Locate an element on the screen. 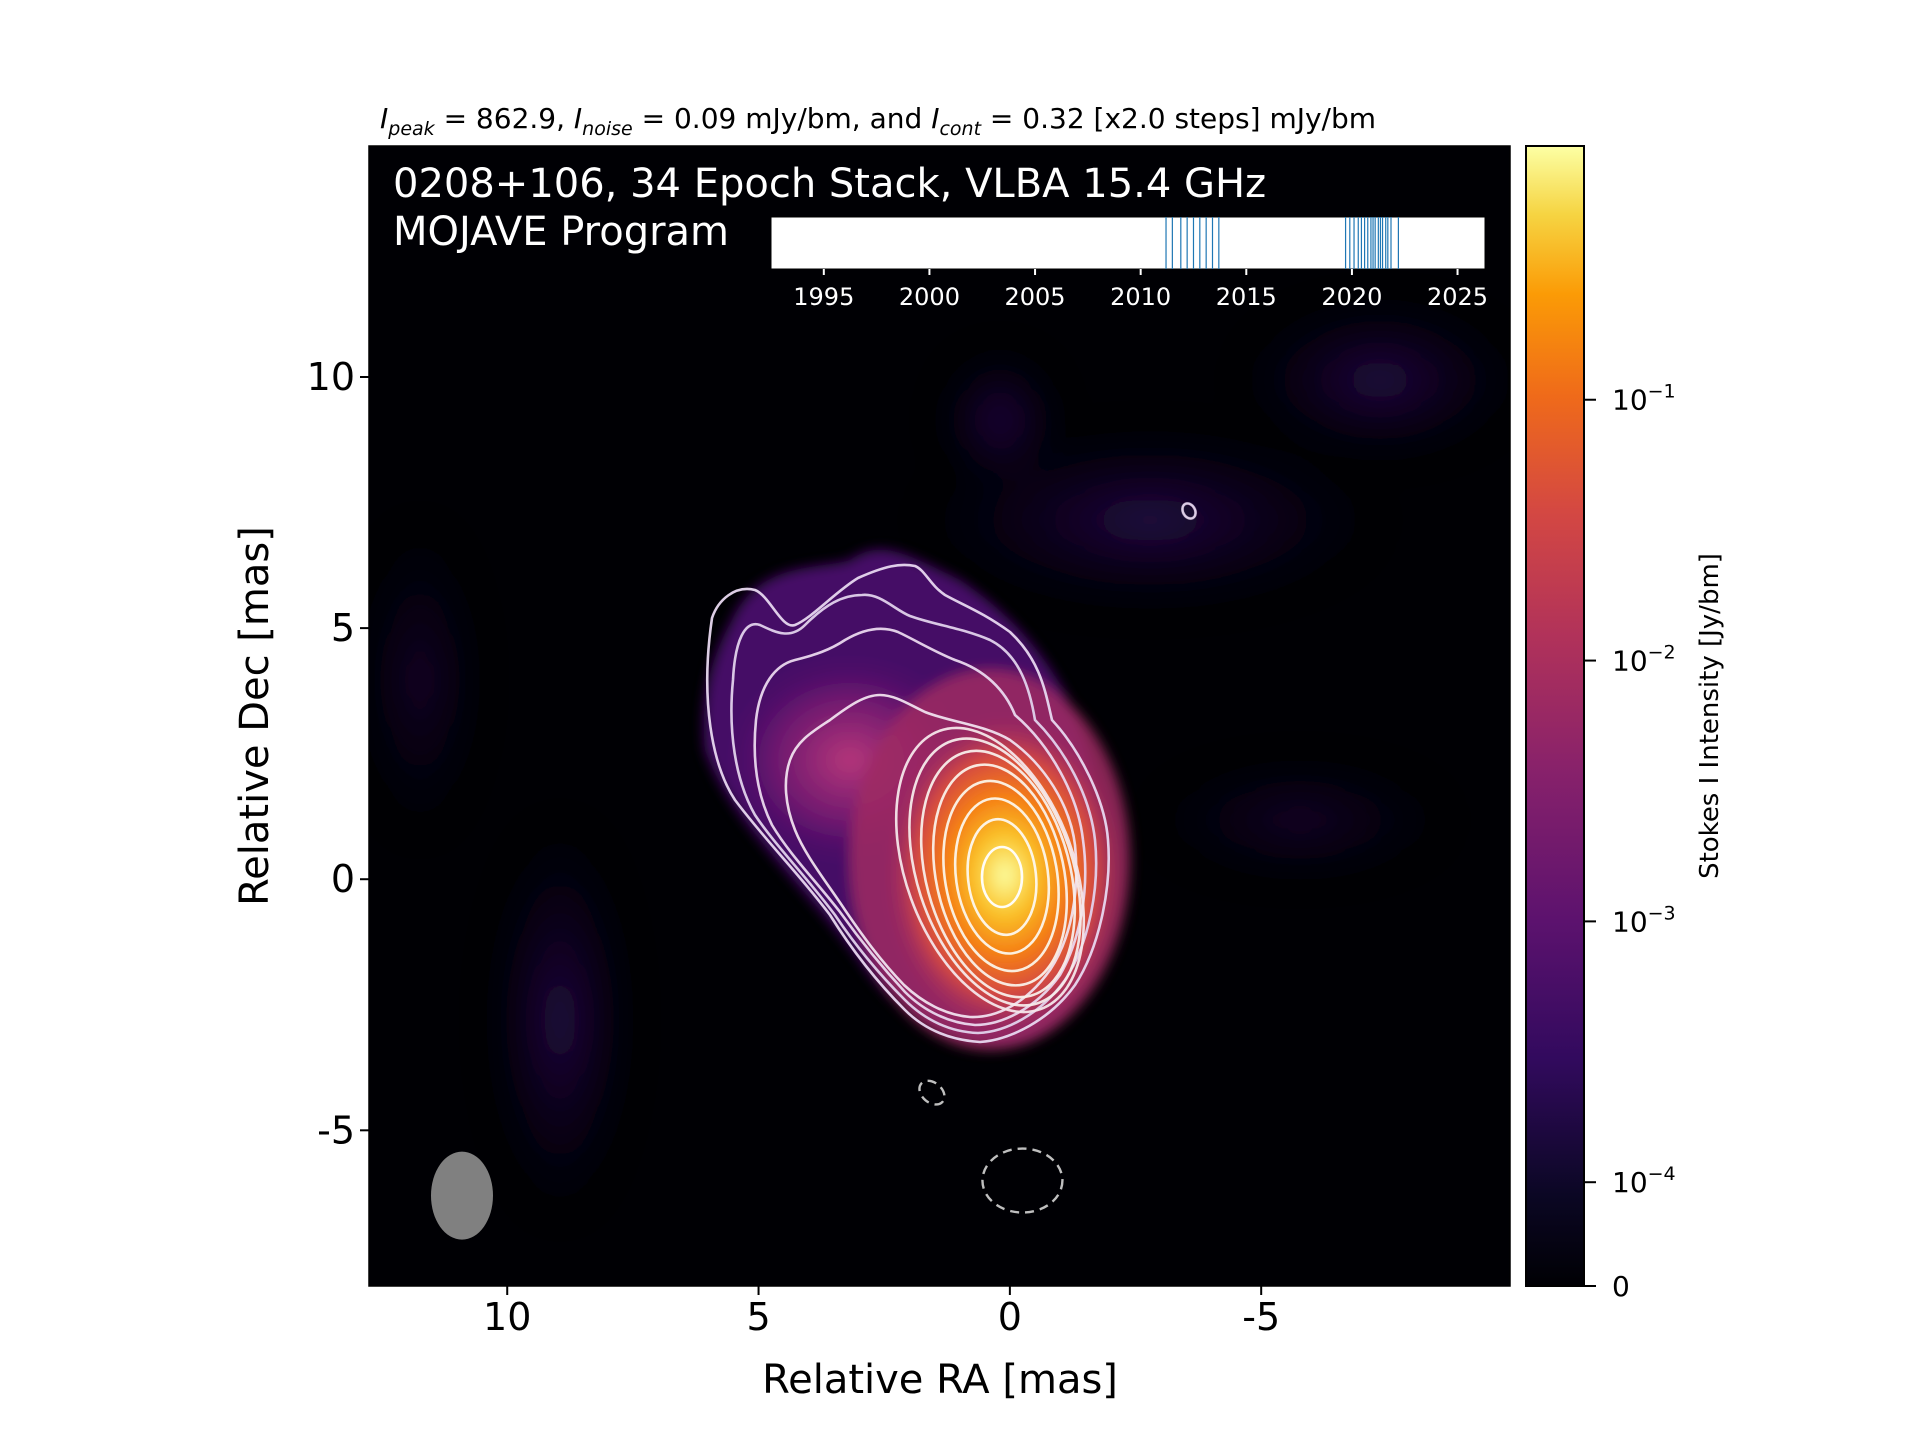  colorbar-label: Stokes I Intensity [Jy/bm] is located at coordinates (1710, 716).